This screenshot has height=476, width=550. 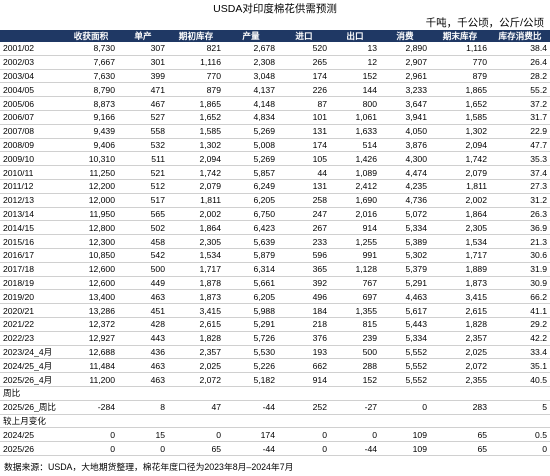 I want to click on row-label: 2007/08, so click(x=32, y=131).